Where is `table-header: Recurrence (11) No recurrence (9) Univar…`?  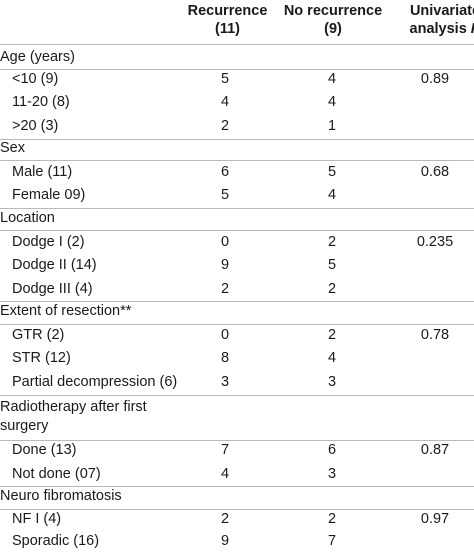
table-header: Recurrence (11) No recurrence (9) Univar… is located at coordinates (237, 22).